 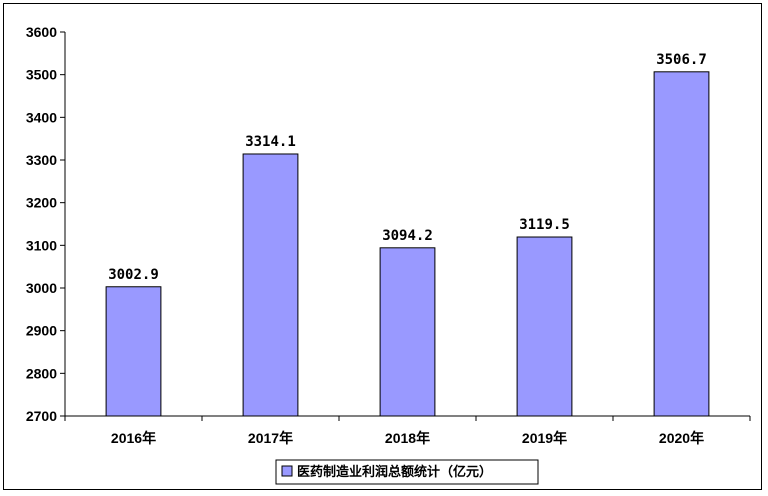 I want to click on x-tick-label: 2016年, so click(x=133, y=438).